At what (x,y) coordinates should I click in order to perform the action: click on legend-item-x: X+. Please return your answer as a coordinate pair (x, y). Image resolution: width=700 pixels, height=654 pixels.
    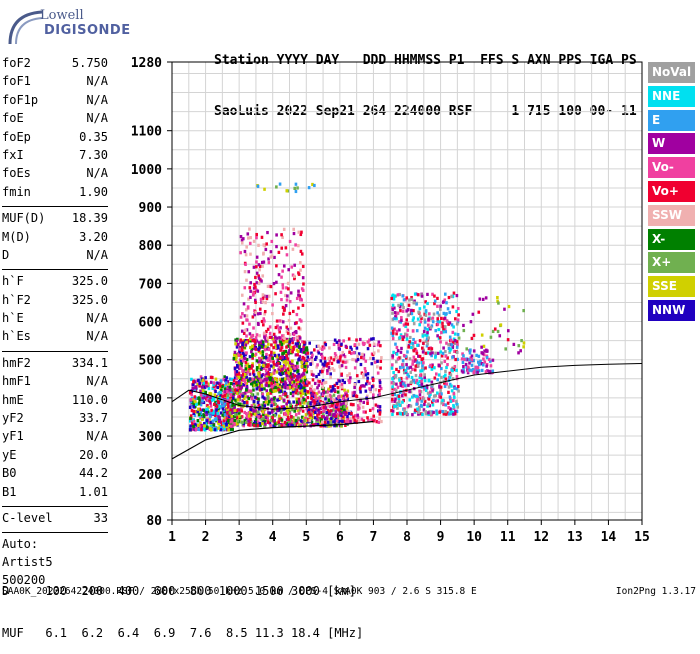
    Looking at the image, I should click on (671, 263).